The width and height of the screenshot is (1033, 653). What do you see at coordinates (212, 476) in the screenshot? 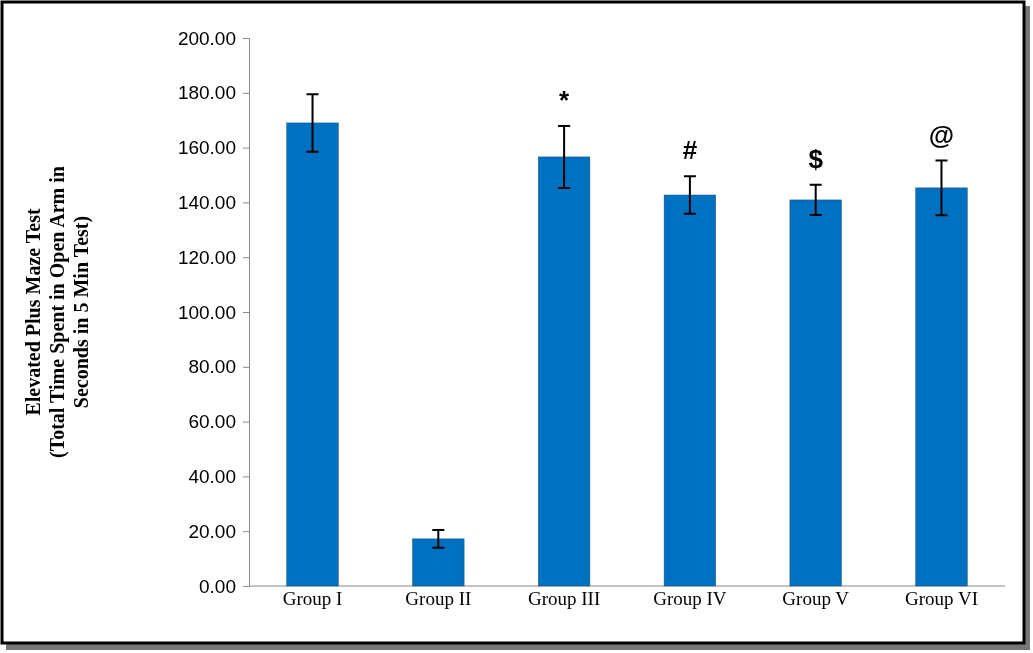
I see `y-tick-label: 40.00` at bounding box center [212, 476].